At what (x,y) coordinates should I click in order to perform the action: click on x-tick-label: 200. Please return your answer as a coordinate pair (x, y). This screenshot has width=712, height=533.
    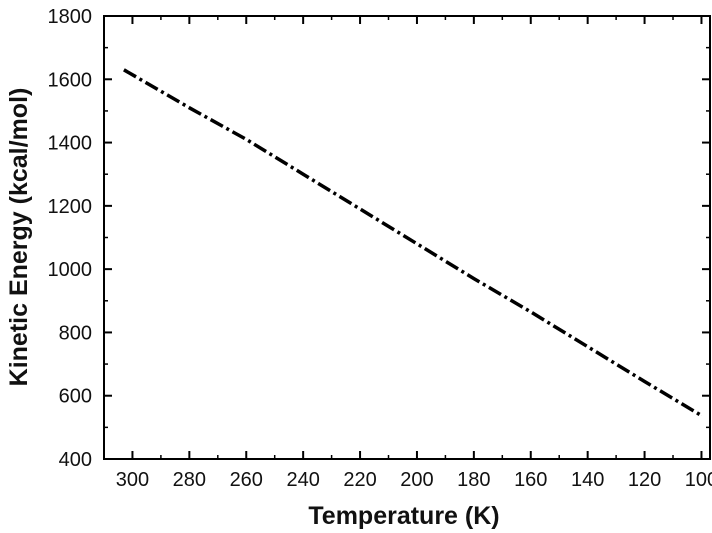
    Looking at the image, I should click on (416, 480).